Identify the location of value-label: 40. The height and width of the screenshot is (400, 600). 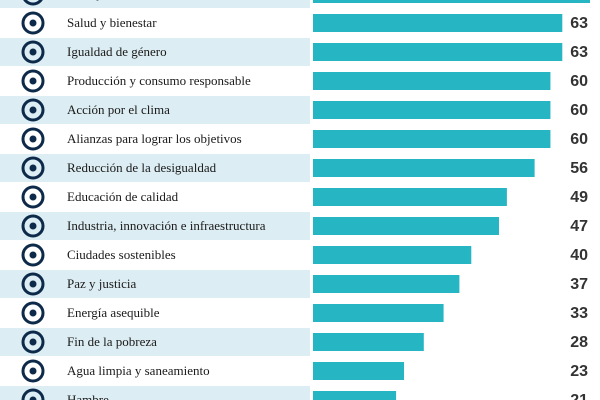
(579, 255).